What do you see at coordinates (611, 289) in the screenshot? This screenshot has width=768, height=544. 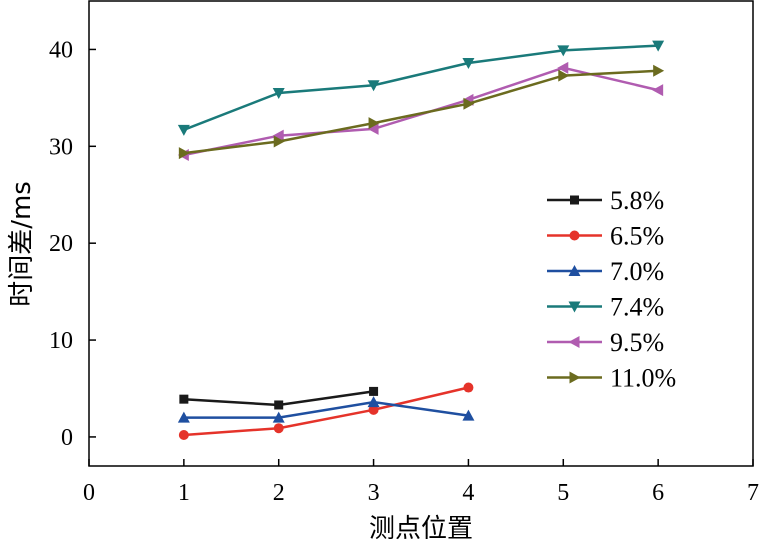 I see `legend: 5.8% 6.5% 7.0% 7.4% 9.5% 11.0%` at bounding box center [611, 289].